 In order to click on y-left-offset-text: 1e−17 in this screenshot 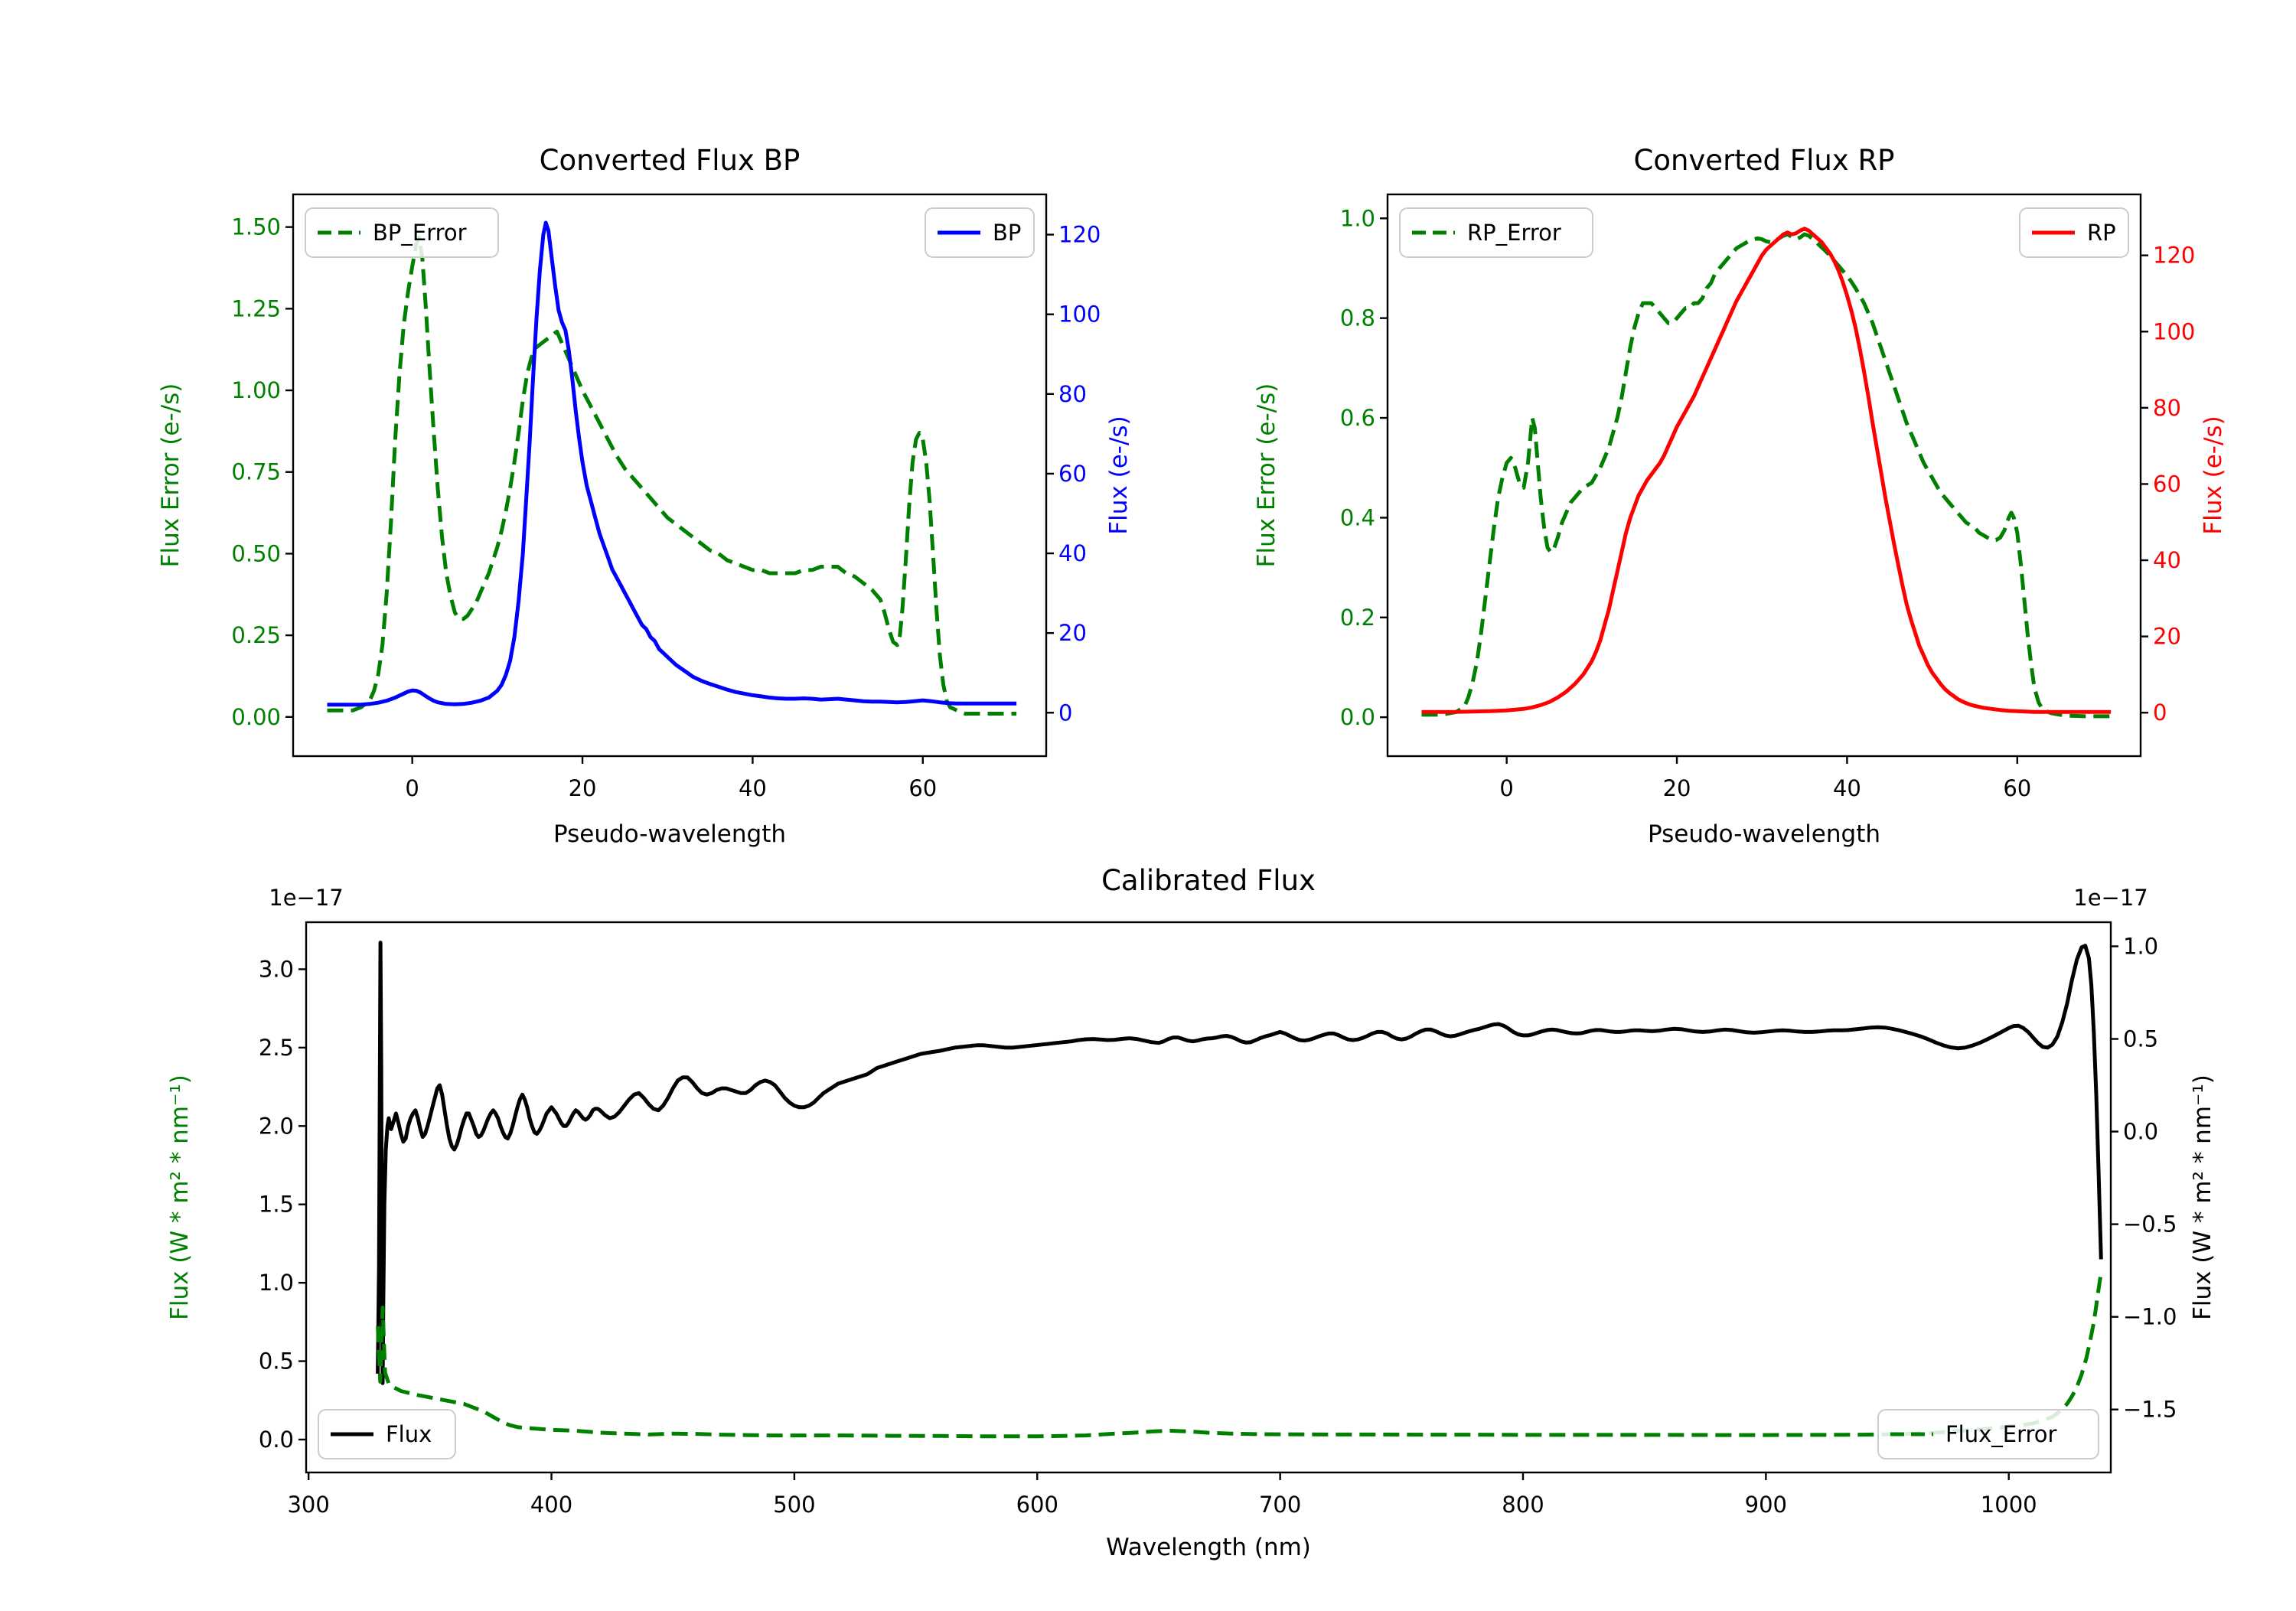, I will do `click(306, 898)`.